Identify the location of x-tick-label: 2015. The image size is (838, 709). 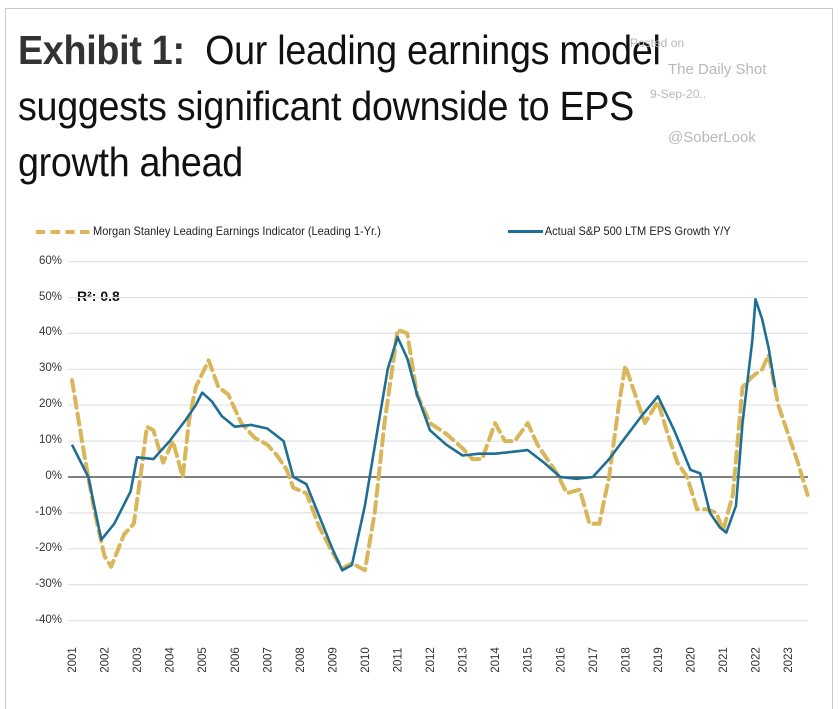
(529, 660).